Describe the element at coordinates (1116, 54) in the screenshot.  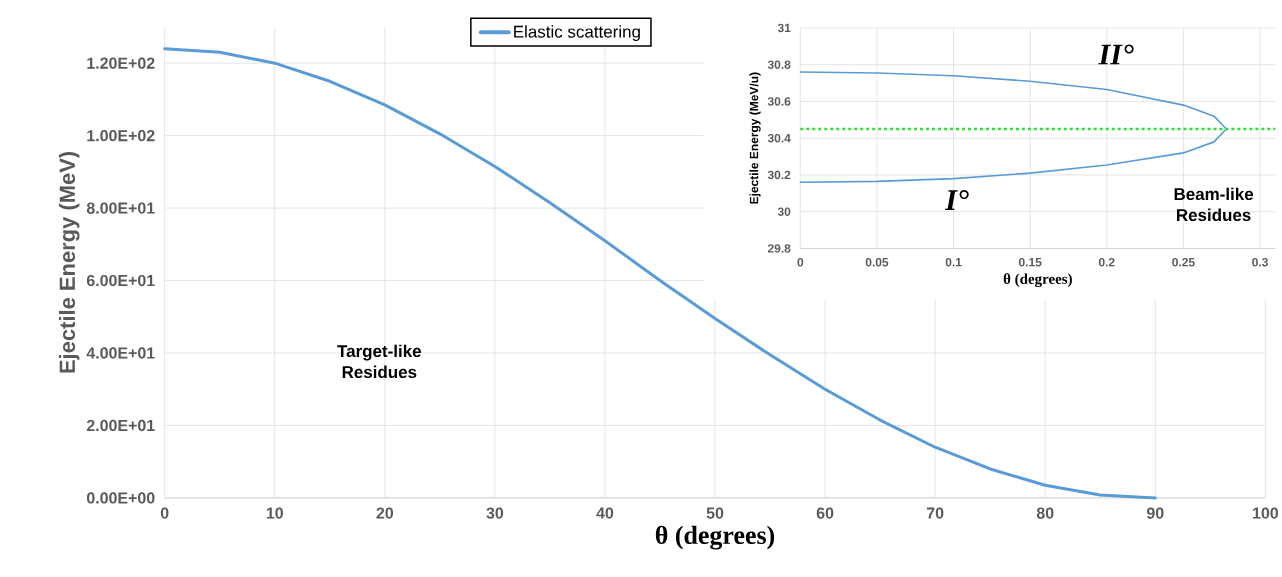
I see `annotation: II°` at that location.